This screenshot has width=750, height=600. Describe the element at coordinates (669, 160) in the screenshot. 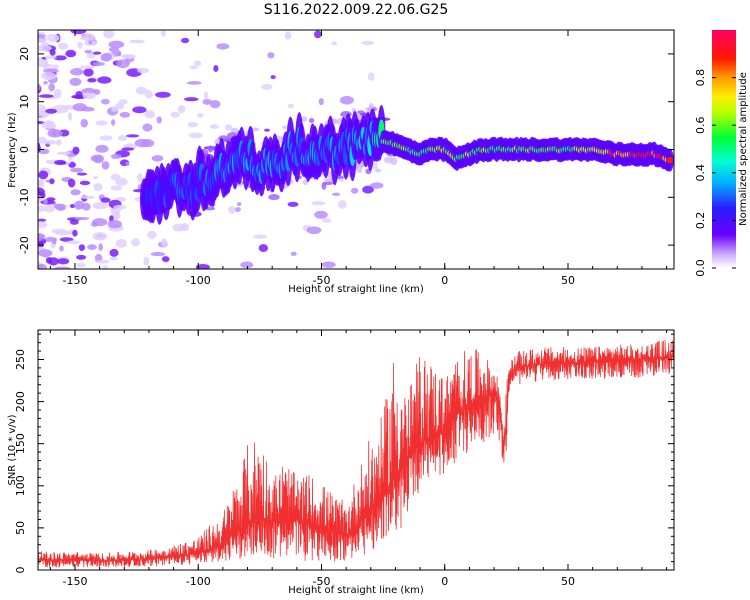

I see `track-core` at that location.